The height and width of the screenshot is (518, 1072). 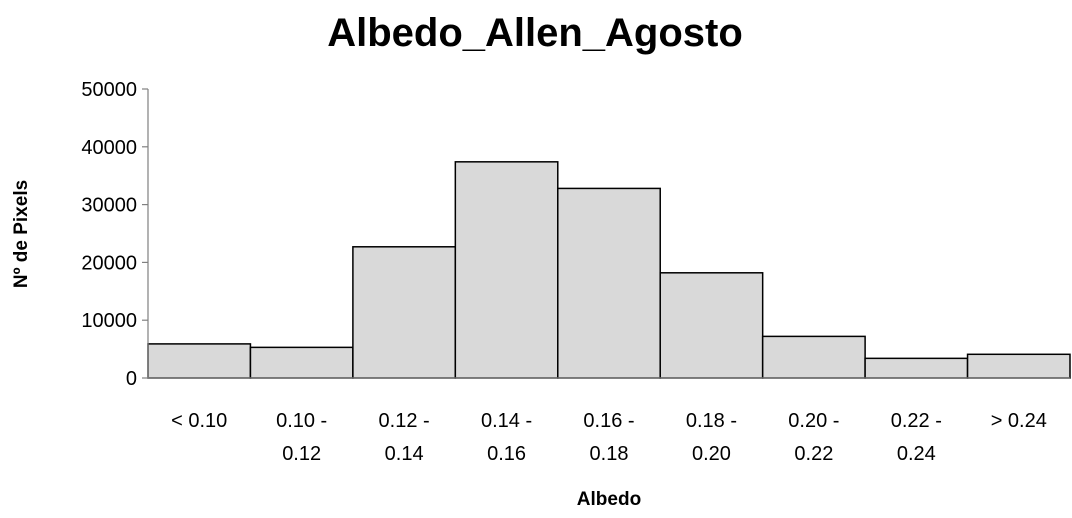 I want to click on x-tick-label-line: 0.12 -, so click(x=404, y=421).